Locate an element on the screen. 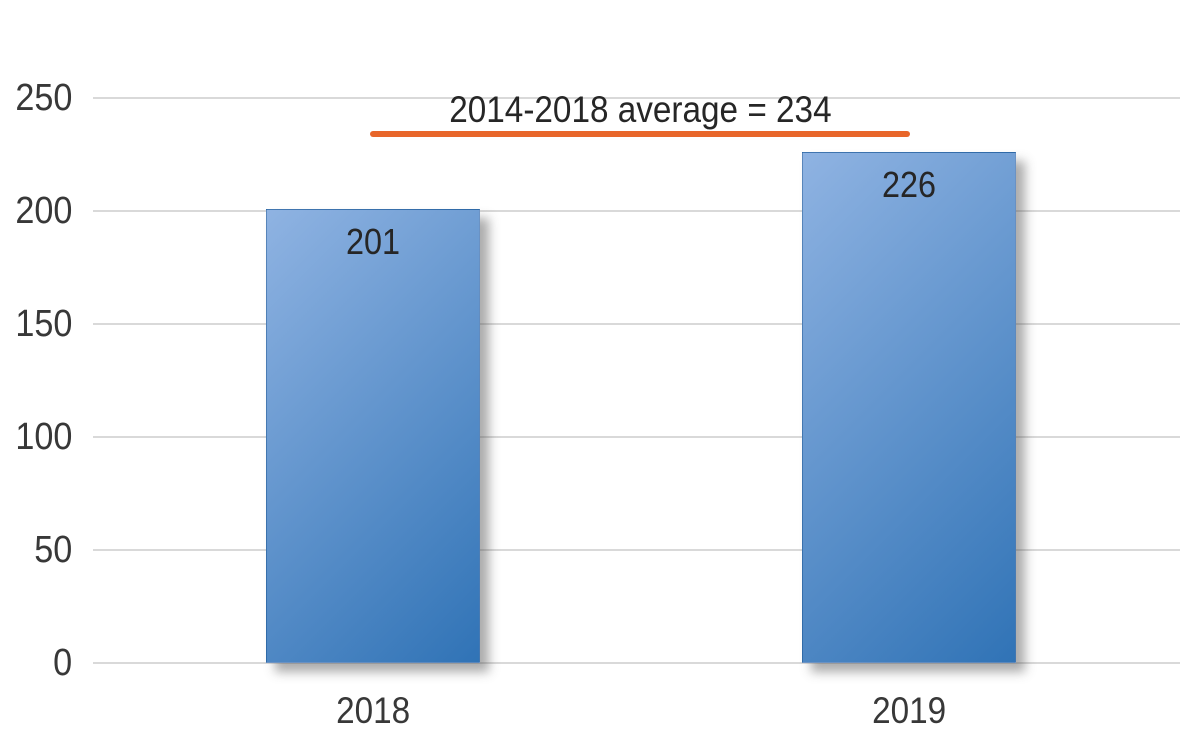 The image size is (1200, 753). y-axis-tick-text: 100 is located at coordinates (43, 437).